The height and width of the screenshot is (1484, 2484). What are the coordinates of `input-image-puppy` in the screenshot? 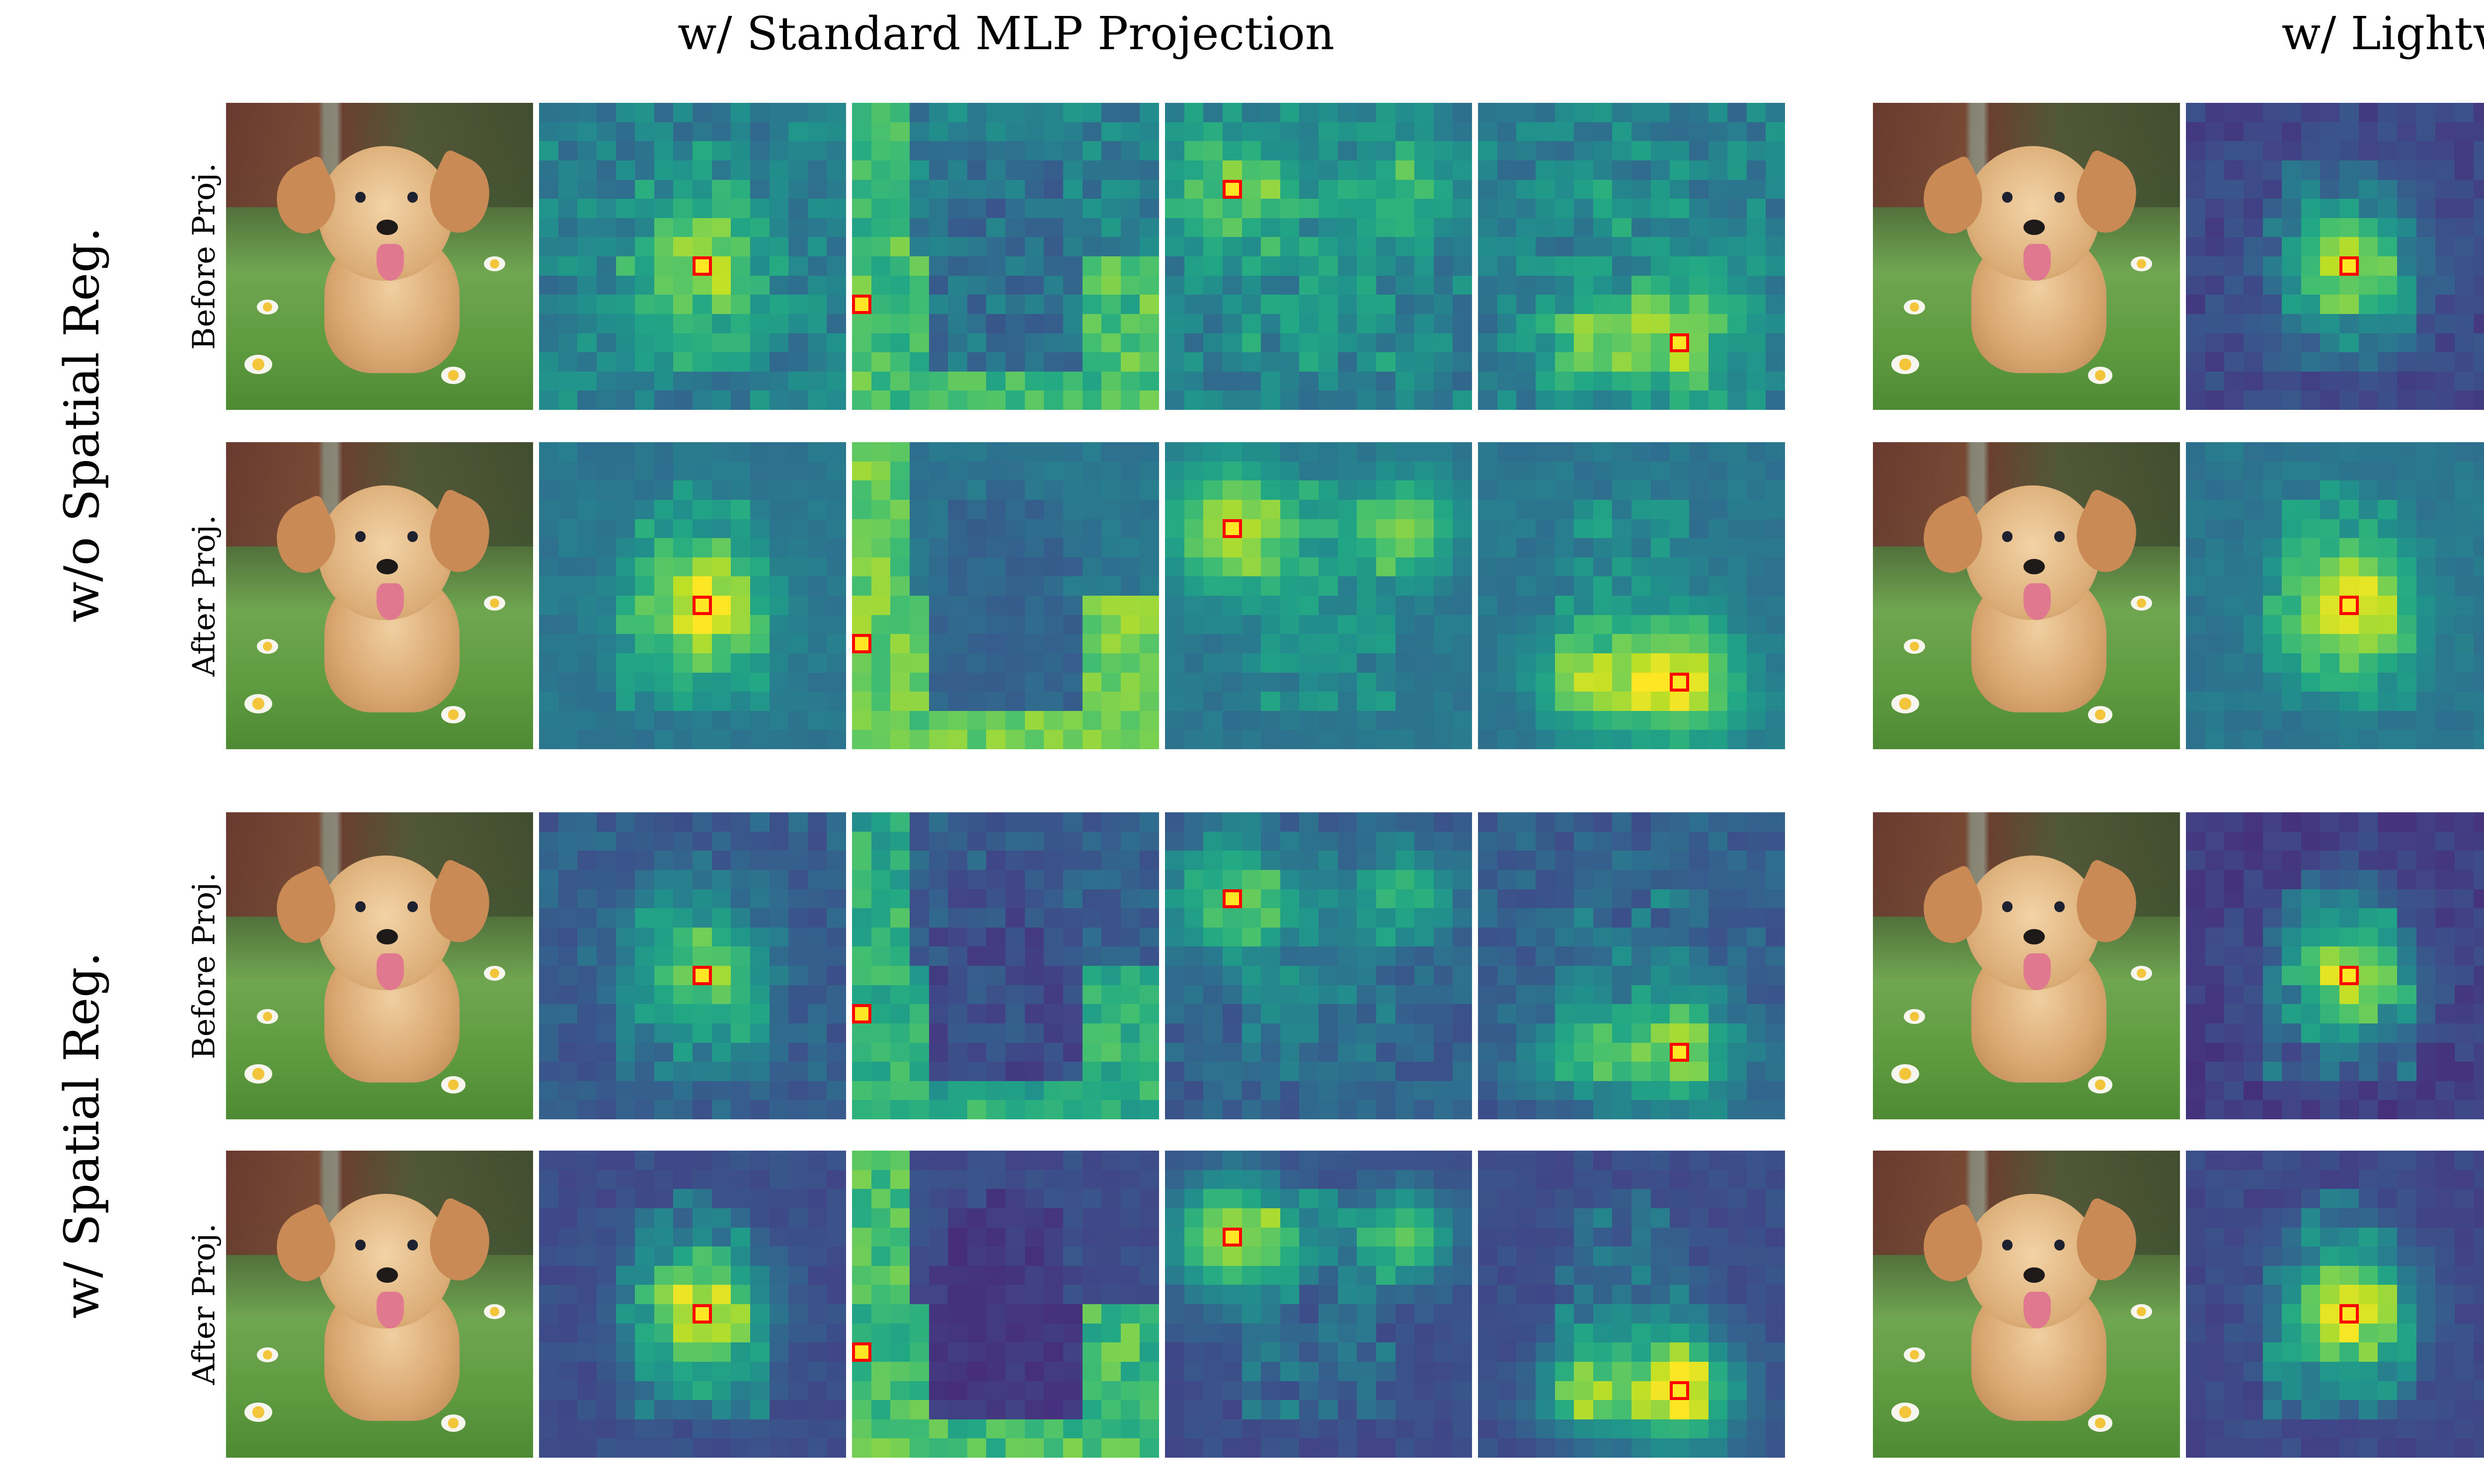 It's located at (2026, 256).